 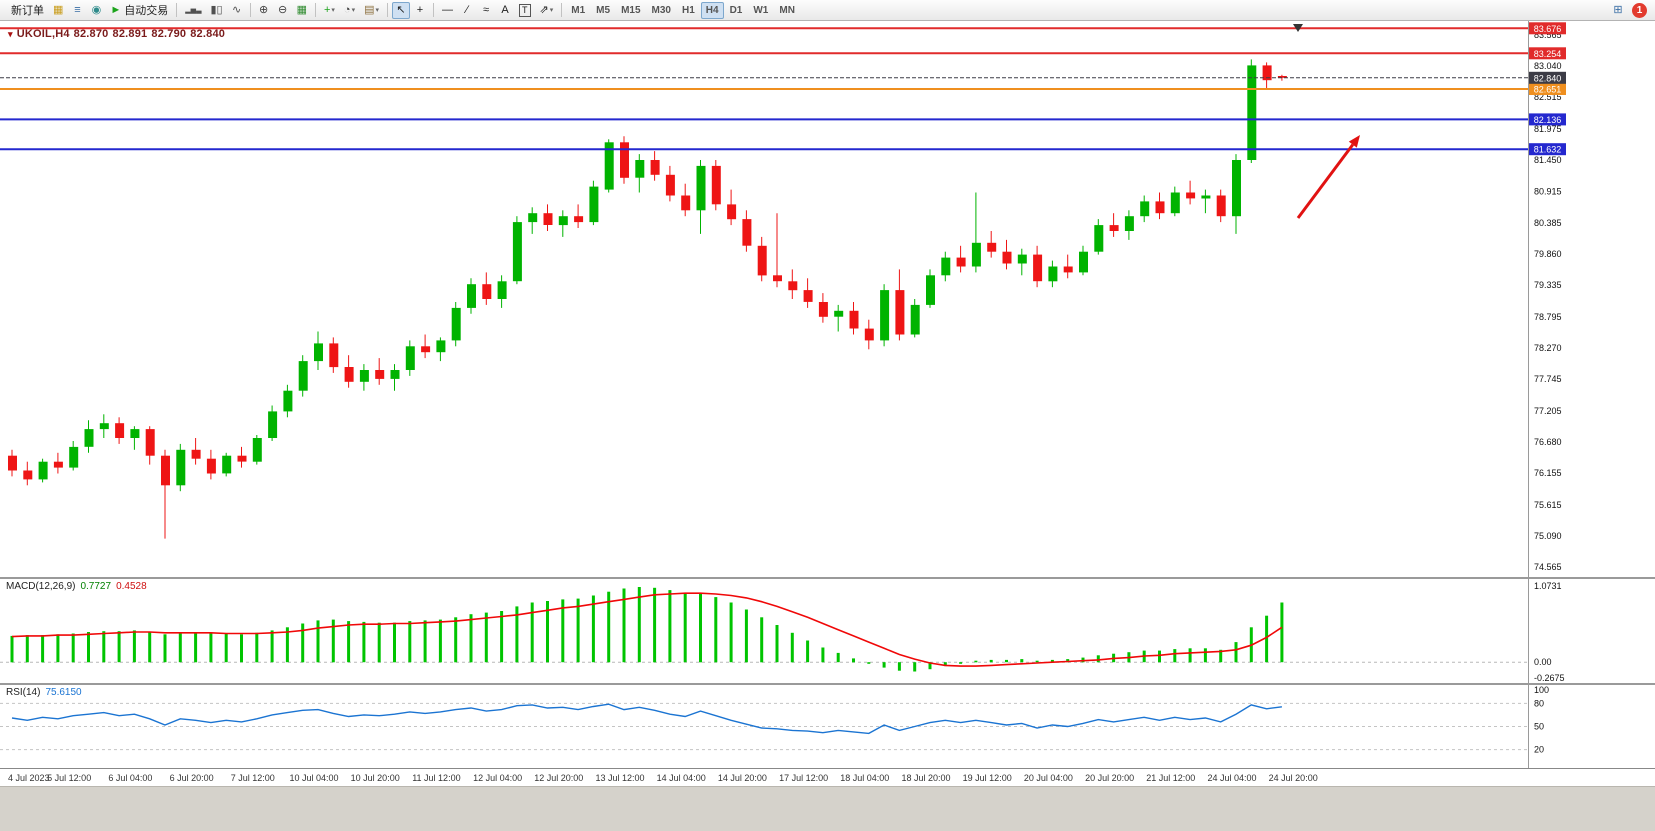 I want to click on periods-icon: ◔ ▾, so click(x=349, y=10).